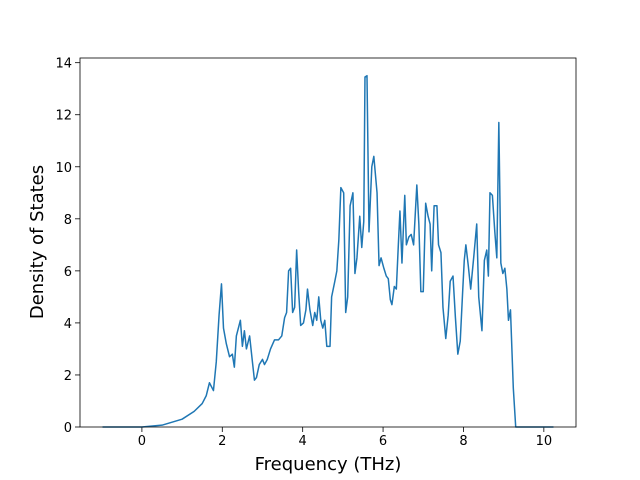  What do you see at coordinates (63, 64) in the screenshot?
I see `y-tick-label: 14` at bounding box center [63, 64].